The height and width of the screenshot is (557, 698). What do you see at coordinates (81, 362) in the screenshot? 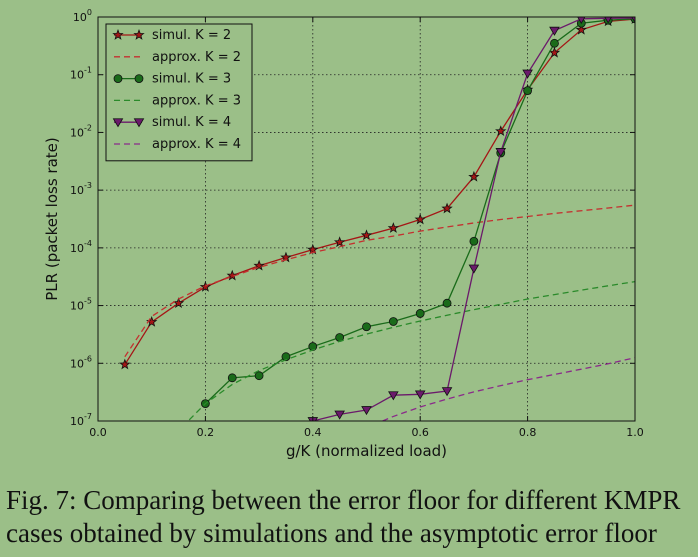
I see `y-tick-label-1: 10⁻⁶` at bounding box center [81, 362].